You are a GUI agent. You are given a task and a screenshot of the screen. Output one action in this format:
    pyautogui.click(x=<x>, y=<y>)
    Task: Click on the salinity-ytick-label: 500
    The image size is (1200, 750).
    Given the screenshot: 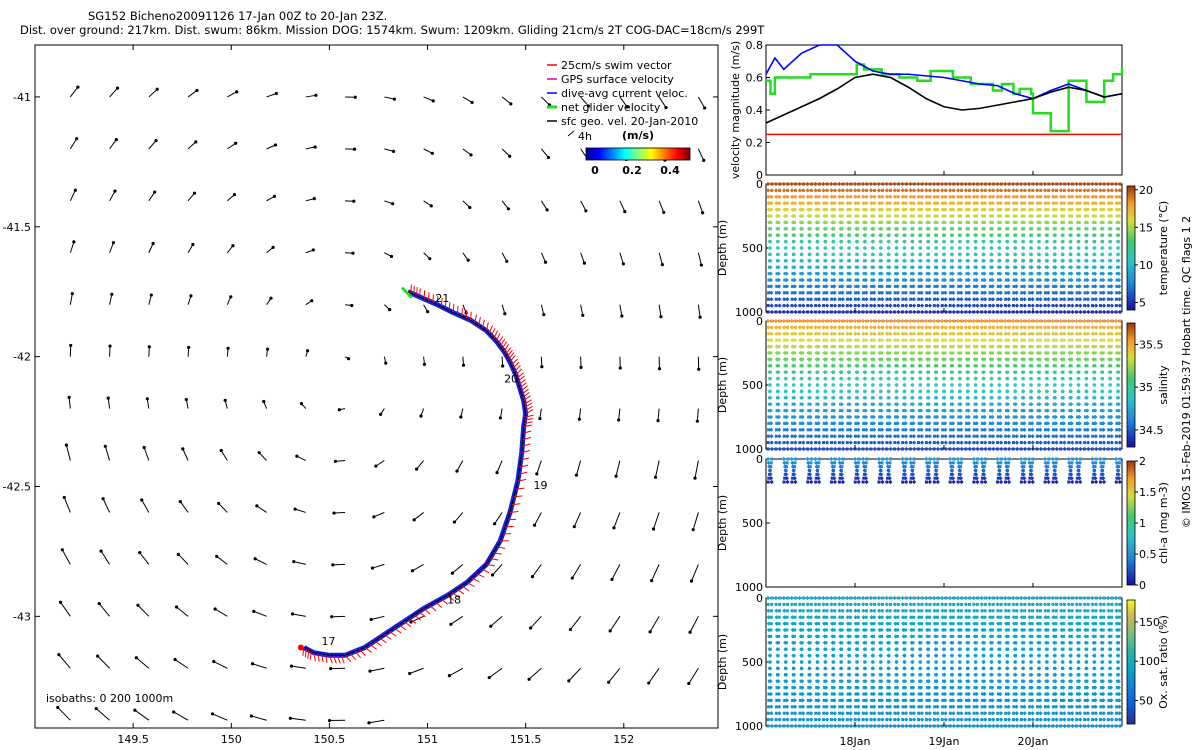 What is the action you would take?
    pyautogui.click(x=752, y=385)
    